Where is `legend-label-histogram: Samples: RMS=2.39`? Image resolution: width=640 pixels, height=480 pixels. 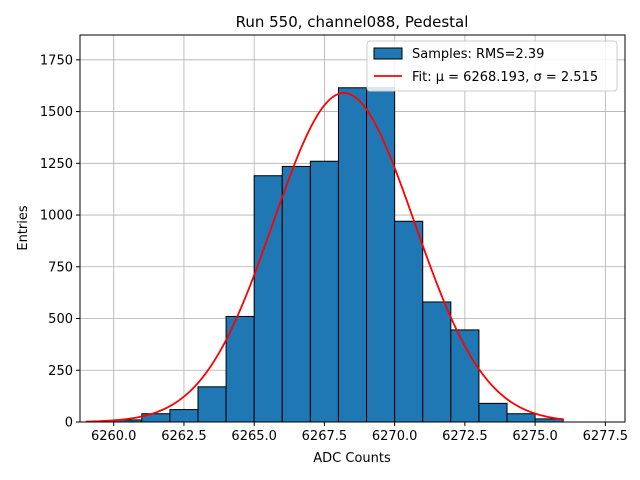
legend-label-histogram: Samples: RMS=2.39 is located at coordinates (478, 54).